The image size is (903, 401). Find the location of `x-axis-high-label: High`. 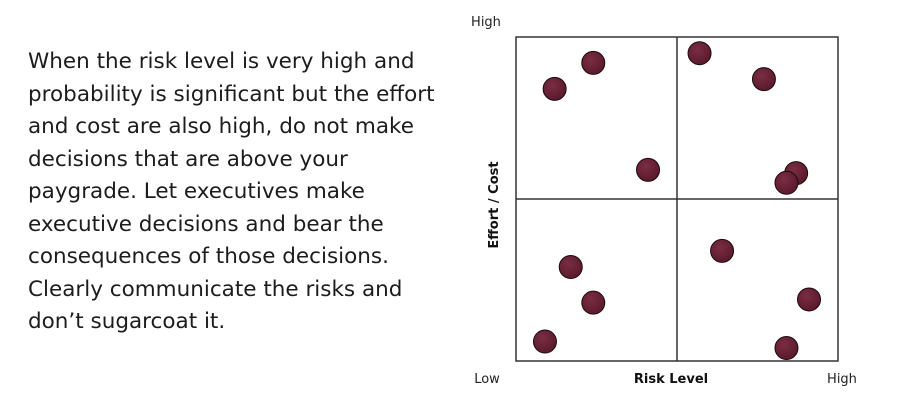

x-axis-high-label: High is located at coordinates (842, 379).